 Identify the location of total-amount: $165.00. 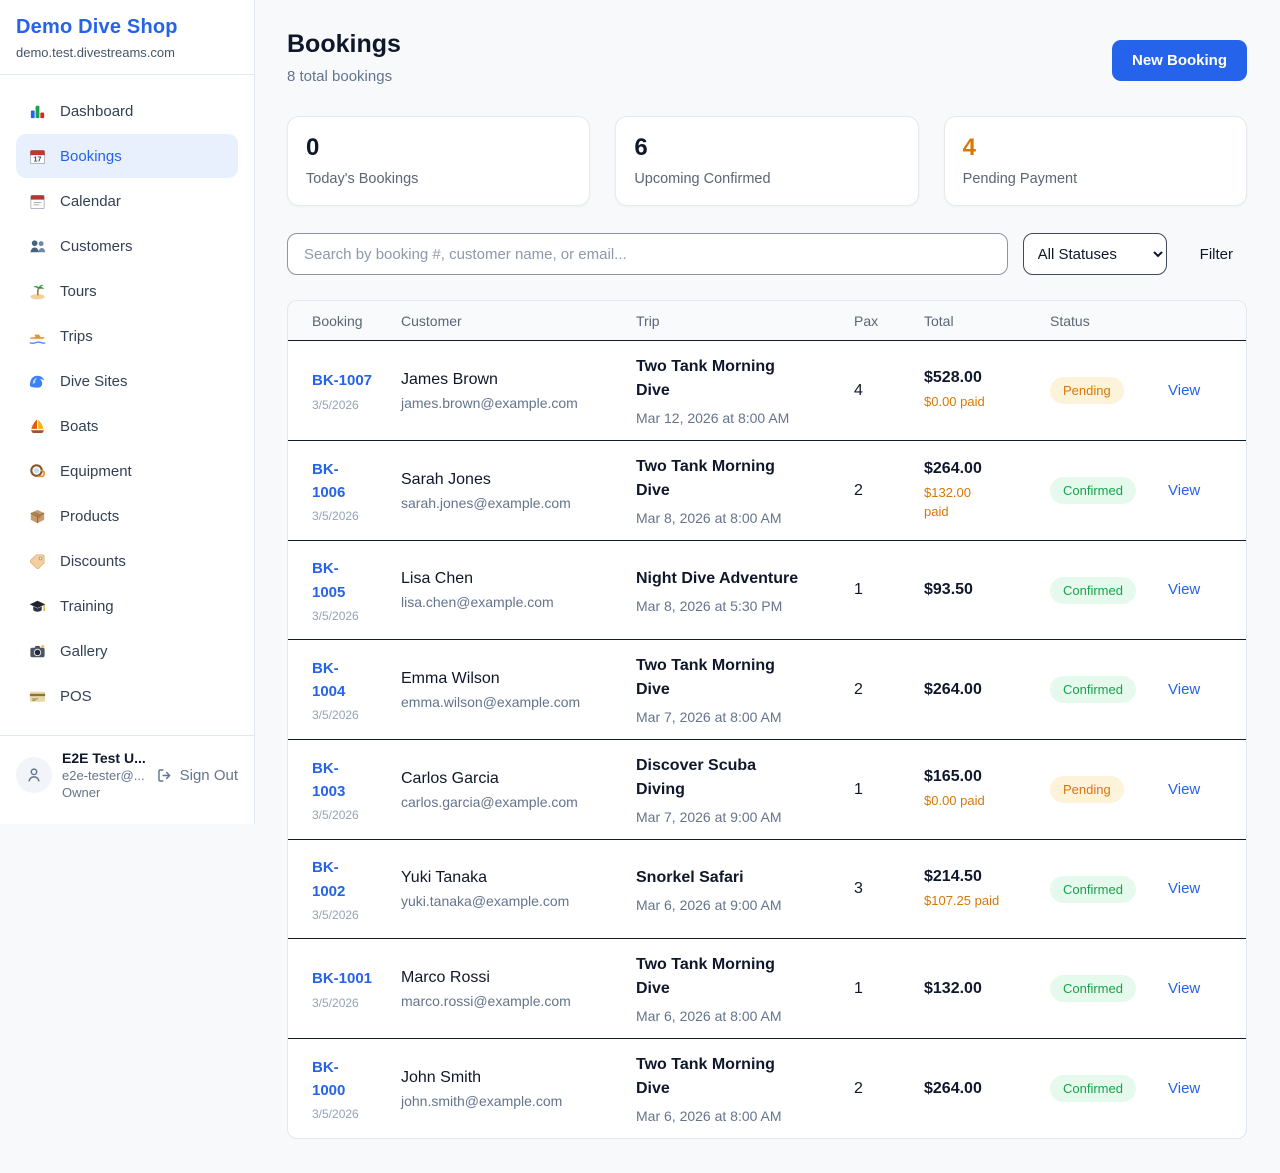
(953, 777).